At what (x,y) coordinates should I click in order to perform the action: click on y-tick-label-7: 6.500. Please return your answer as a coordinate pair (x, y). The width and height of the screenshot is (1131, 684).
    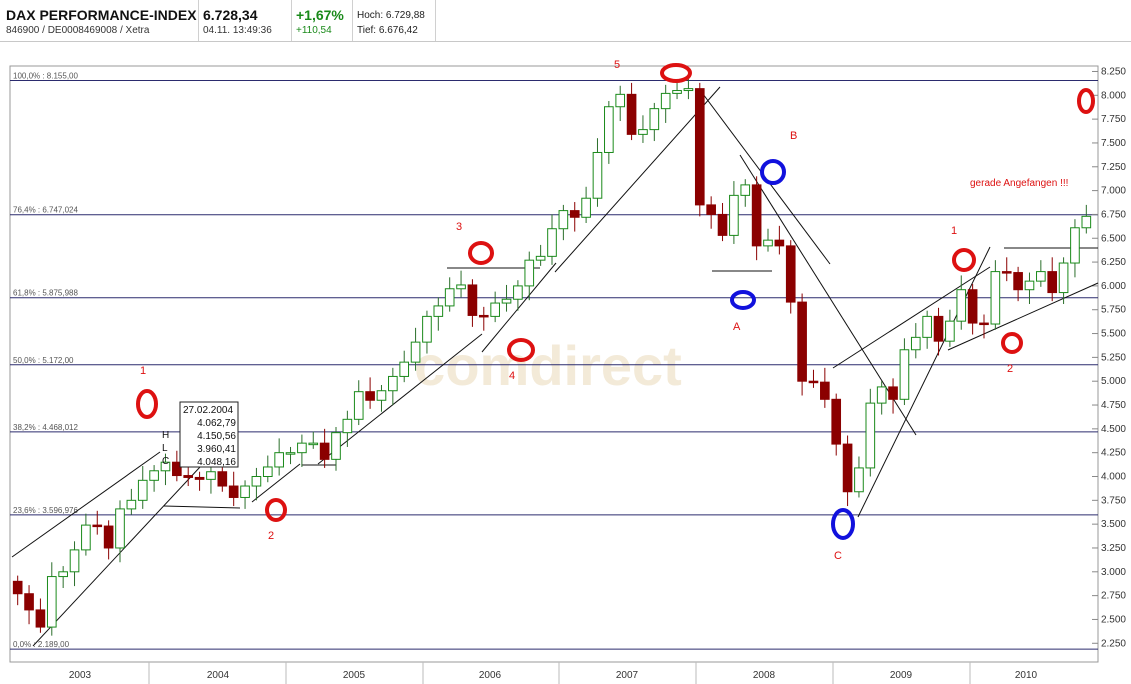
    Looking at the image, I should click on (1113, 238).